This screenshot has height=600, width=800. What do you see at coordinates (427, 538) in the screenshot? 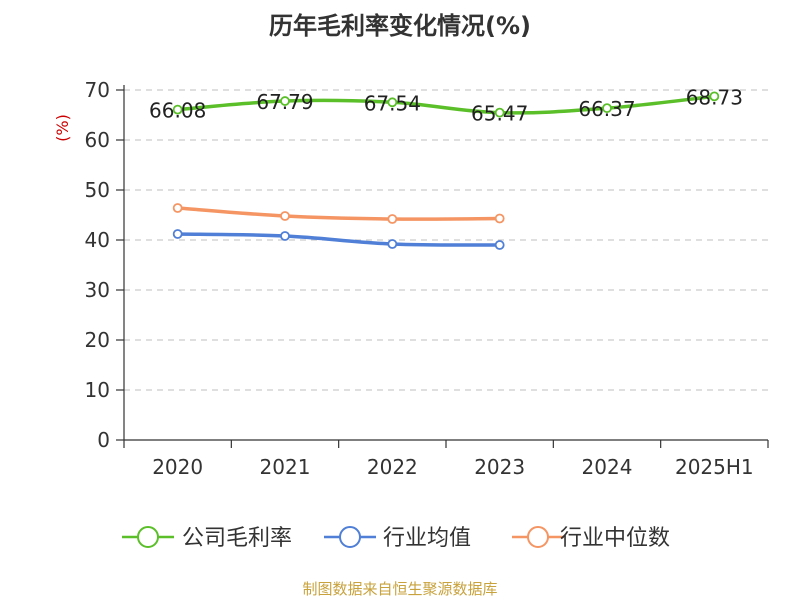
I see `legend-label-1: 行业均值` at bounding box center [427, 538].